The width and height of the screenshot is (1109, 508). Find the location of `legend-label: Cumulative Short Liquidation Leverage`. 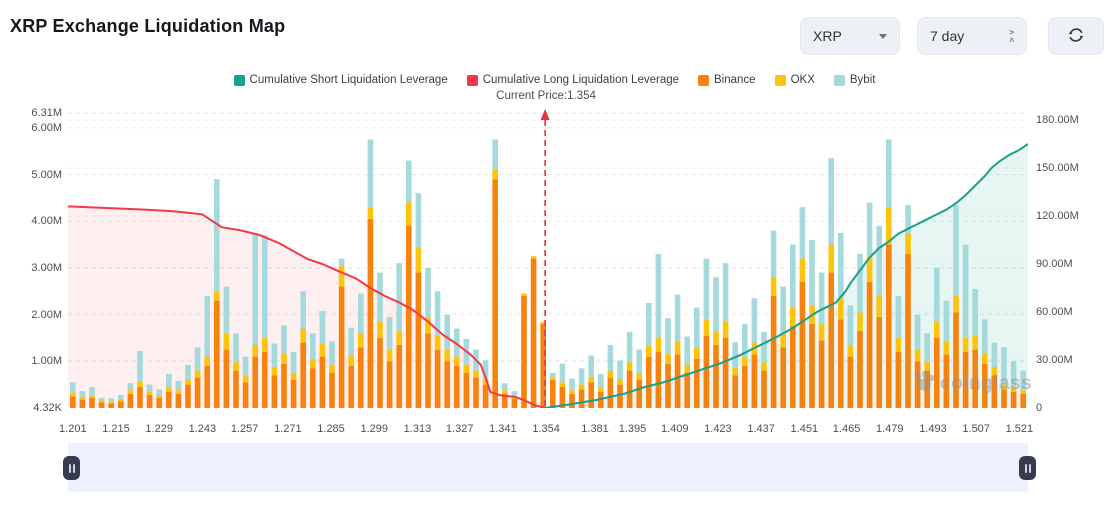

legend-label: Cumulative Short Liquidation Leverage is located at coordinates (348, 80).